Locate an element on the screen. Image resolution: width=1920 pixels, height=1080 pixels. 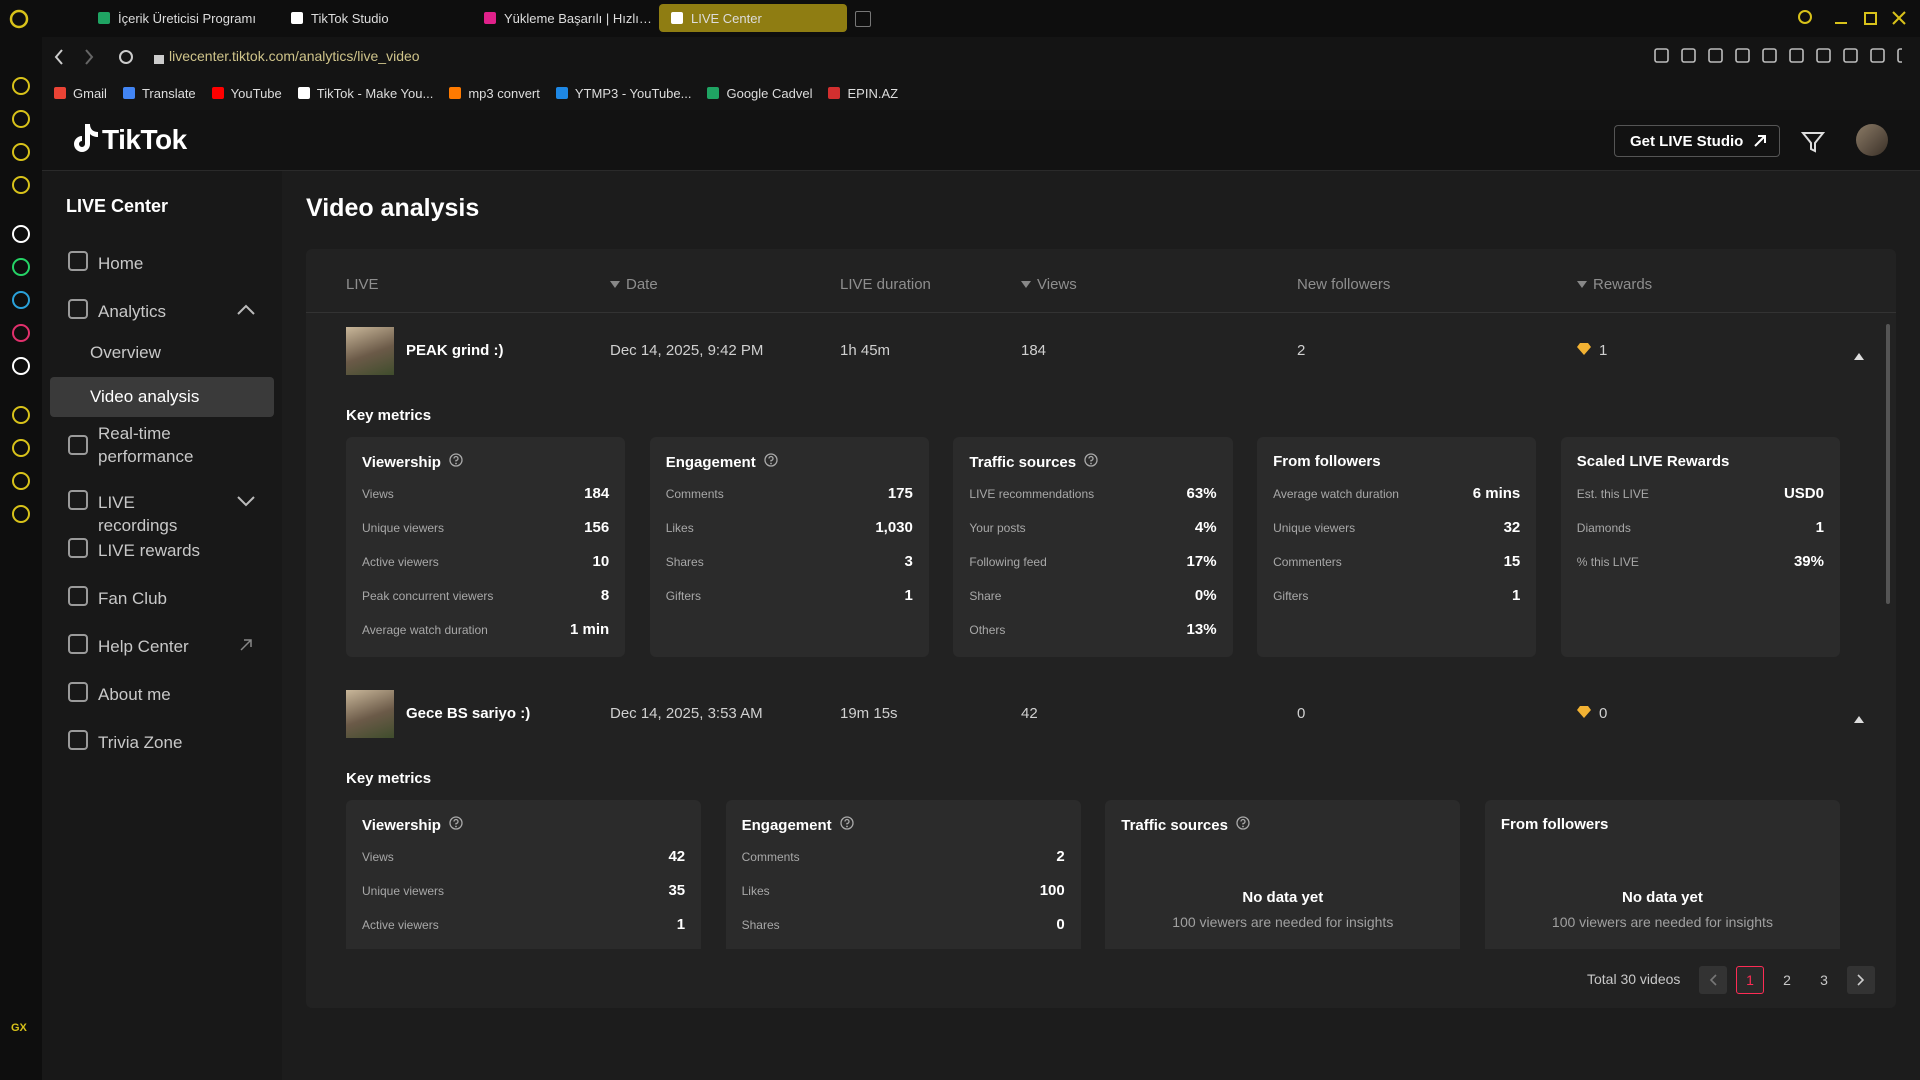
prev-page is located at coordinates (1713, 980).